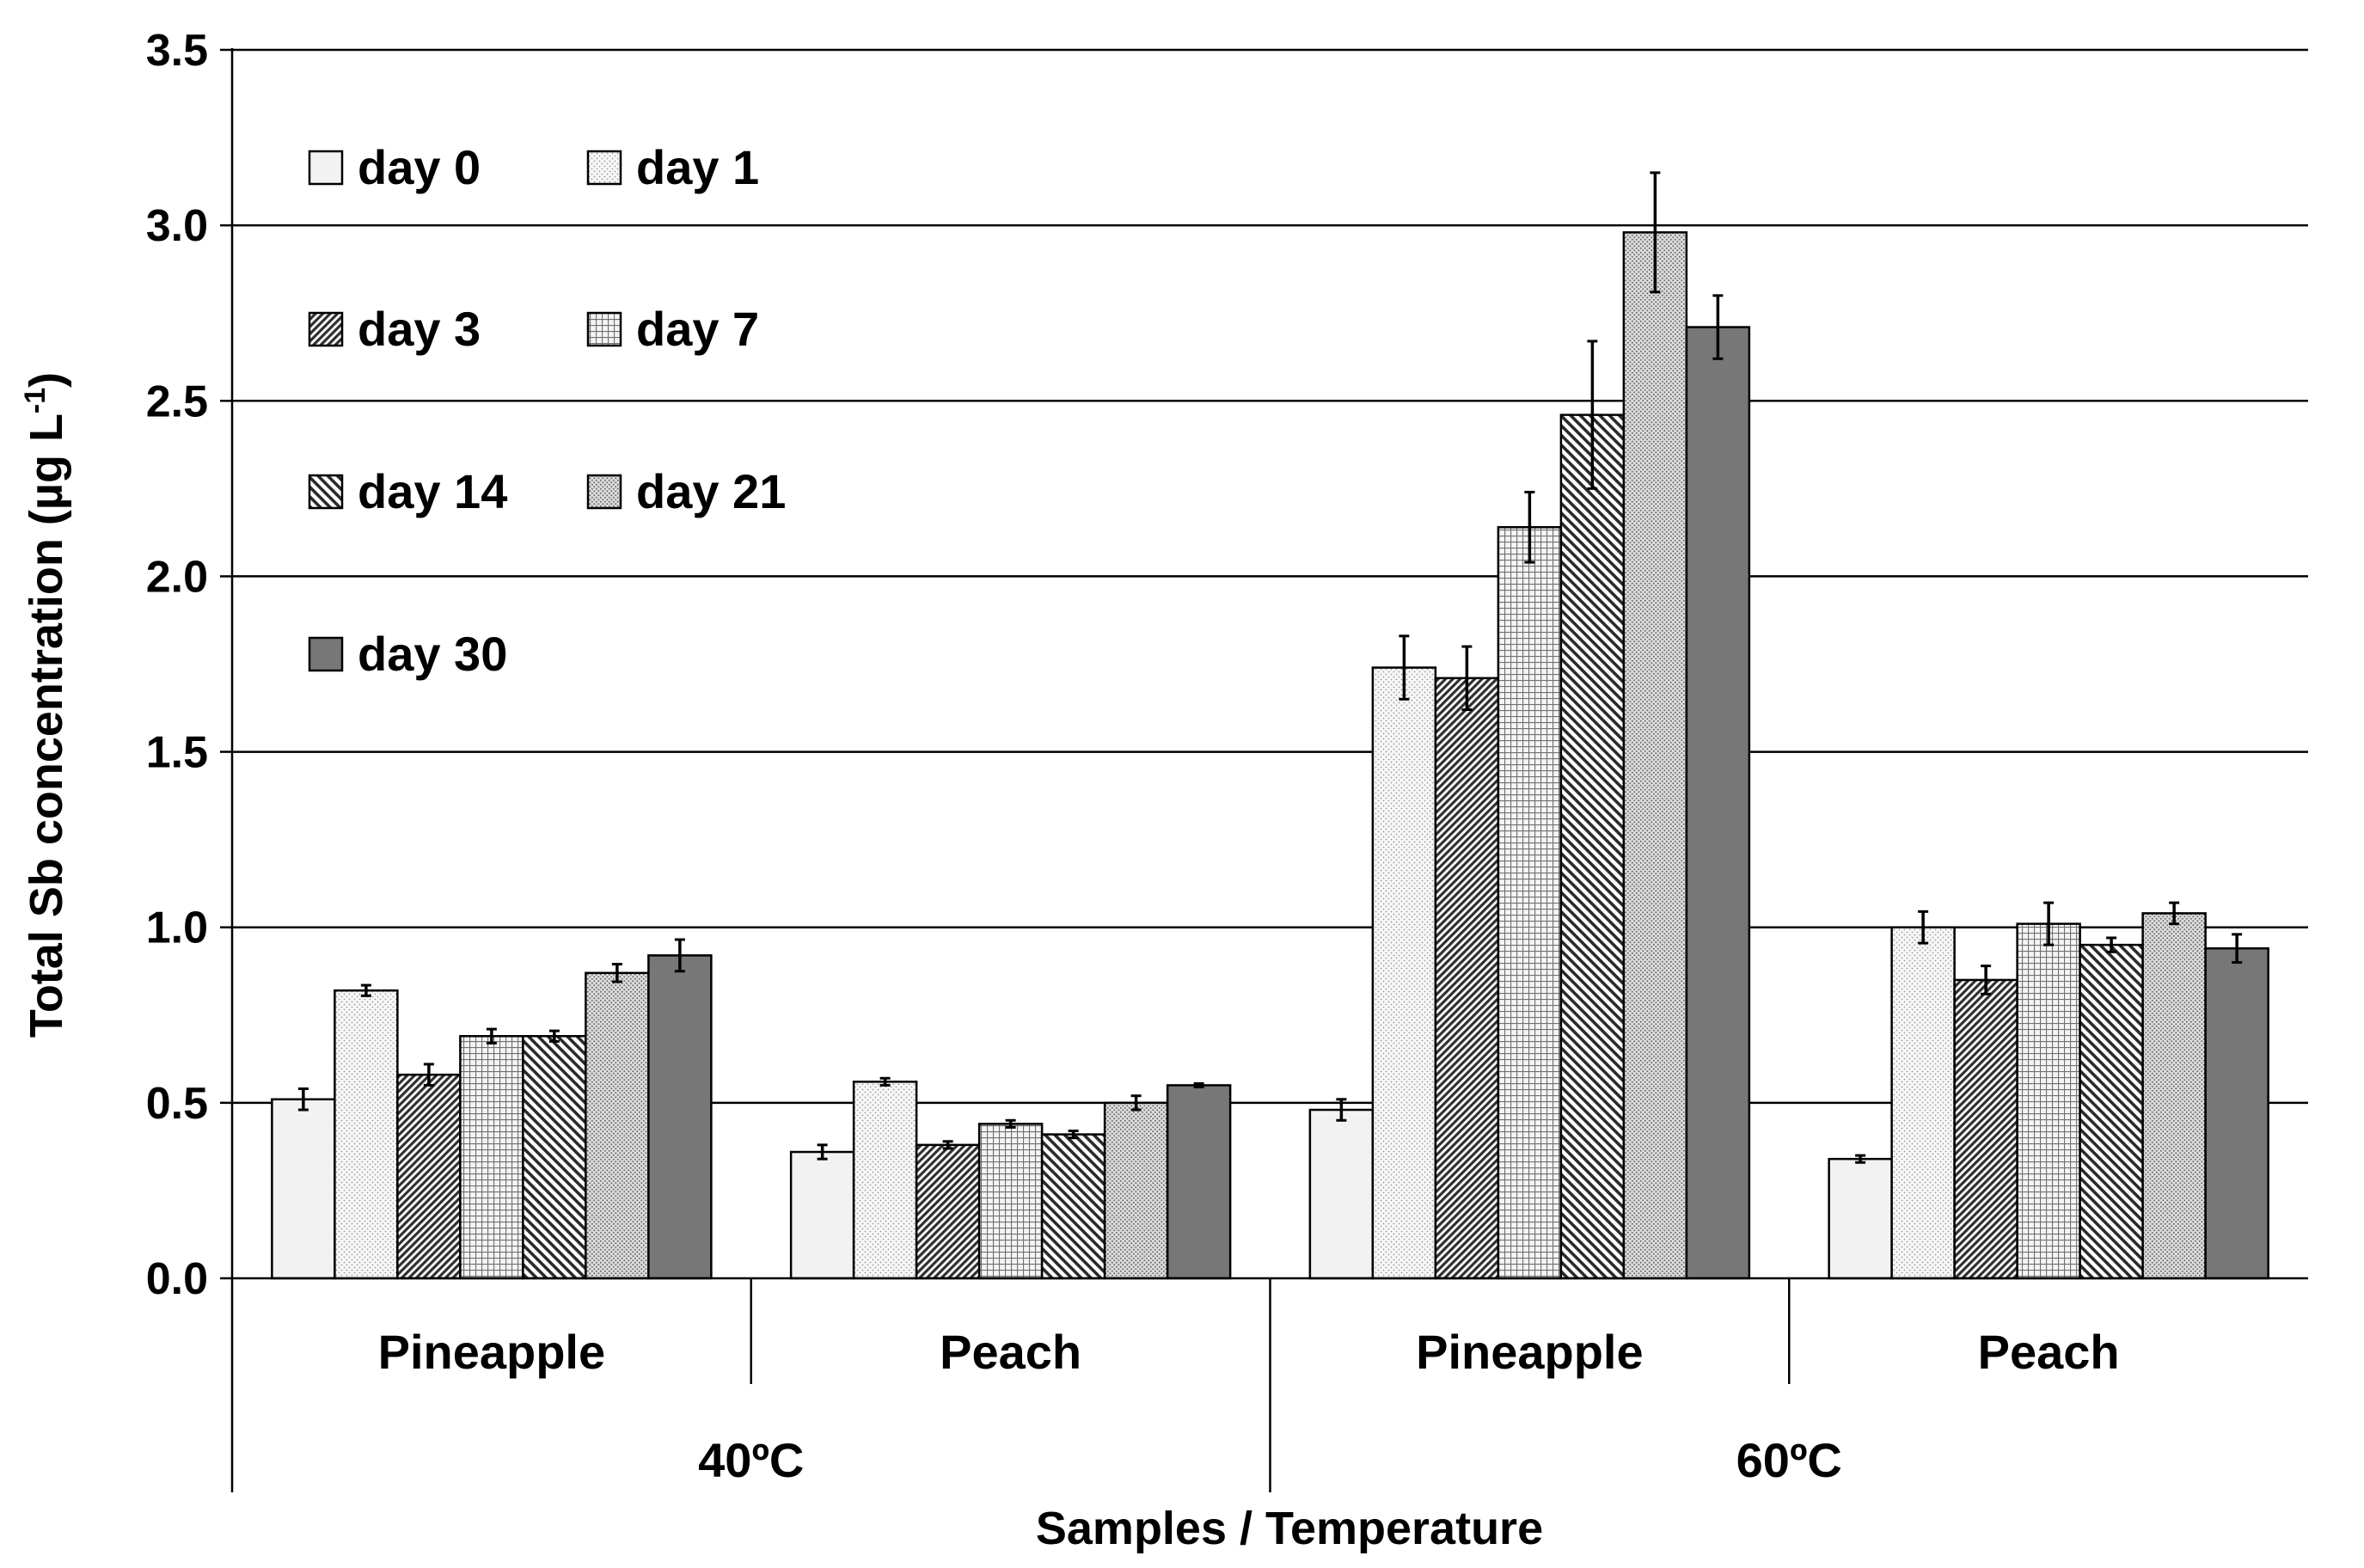 This screenshot has height=1568, width=2364. What do you see at coordinates (432, 491) in the screenshot?
I see `legend-label: day 14` at bounding box center [432, 491].